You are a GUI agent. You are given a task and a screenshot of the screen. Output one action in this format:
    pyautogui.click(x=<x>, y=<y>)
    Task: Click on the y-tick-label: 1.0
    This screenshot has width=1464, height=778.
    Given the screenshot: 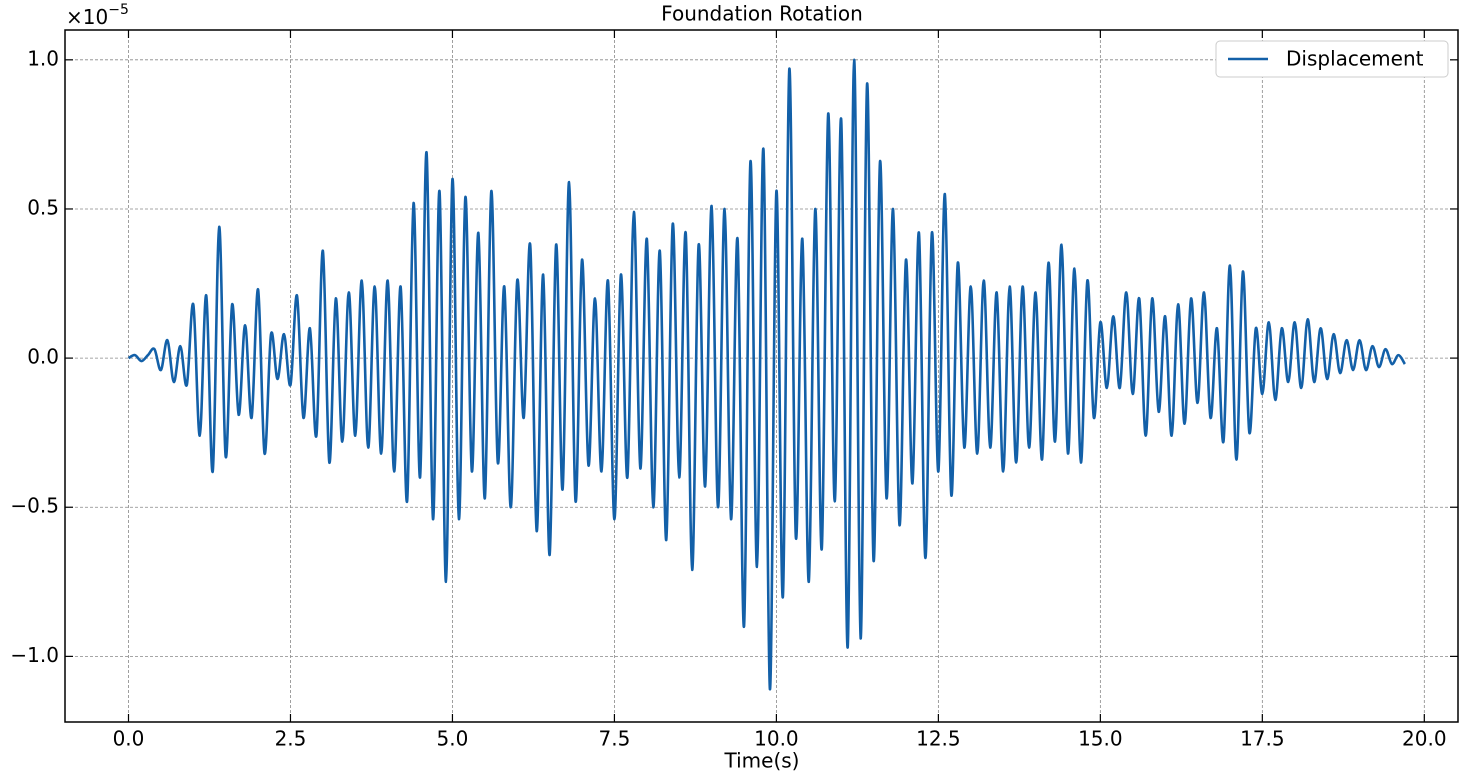 What is the action you would take?
    pyautogui.click(x=43, y=58)
    